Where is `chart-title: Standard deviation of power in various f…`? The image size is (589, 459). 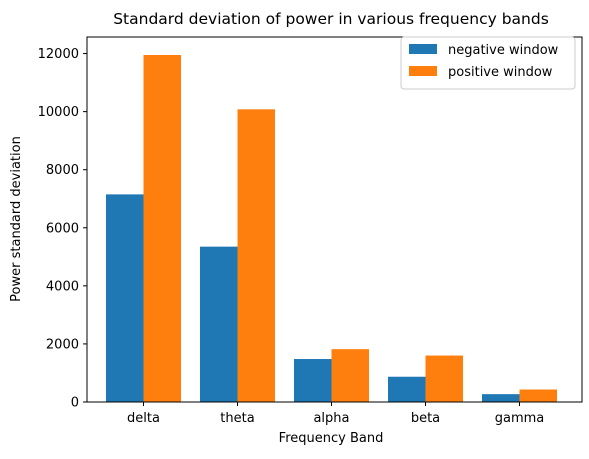 chart-title: Standard deviation of power in various f… is located at coordinates (331, 19).